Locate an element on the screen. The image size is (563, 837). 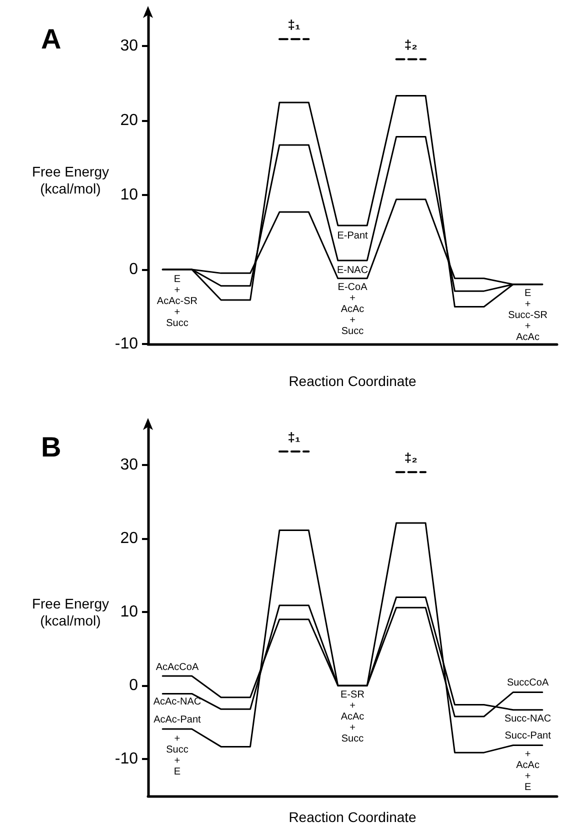
annotation: Succ-Pant is located at coordinates (528, 736).